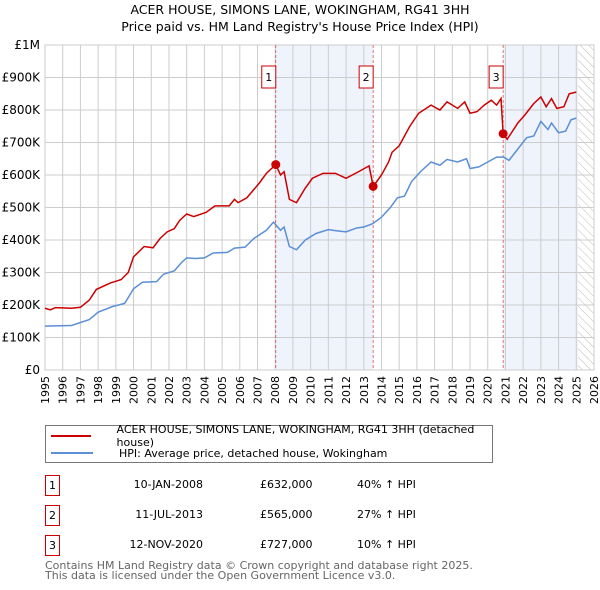  What do you see at coordinates (311, 390) in the screenshot?
I see `x-tick-label: 2010` at bounding box center [311, 390].